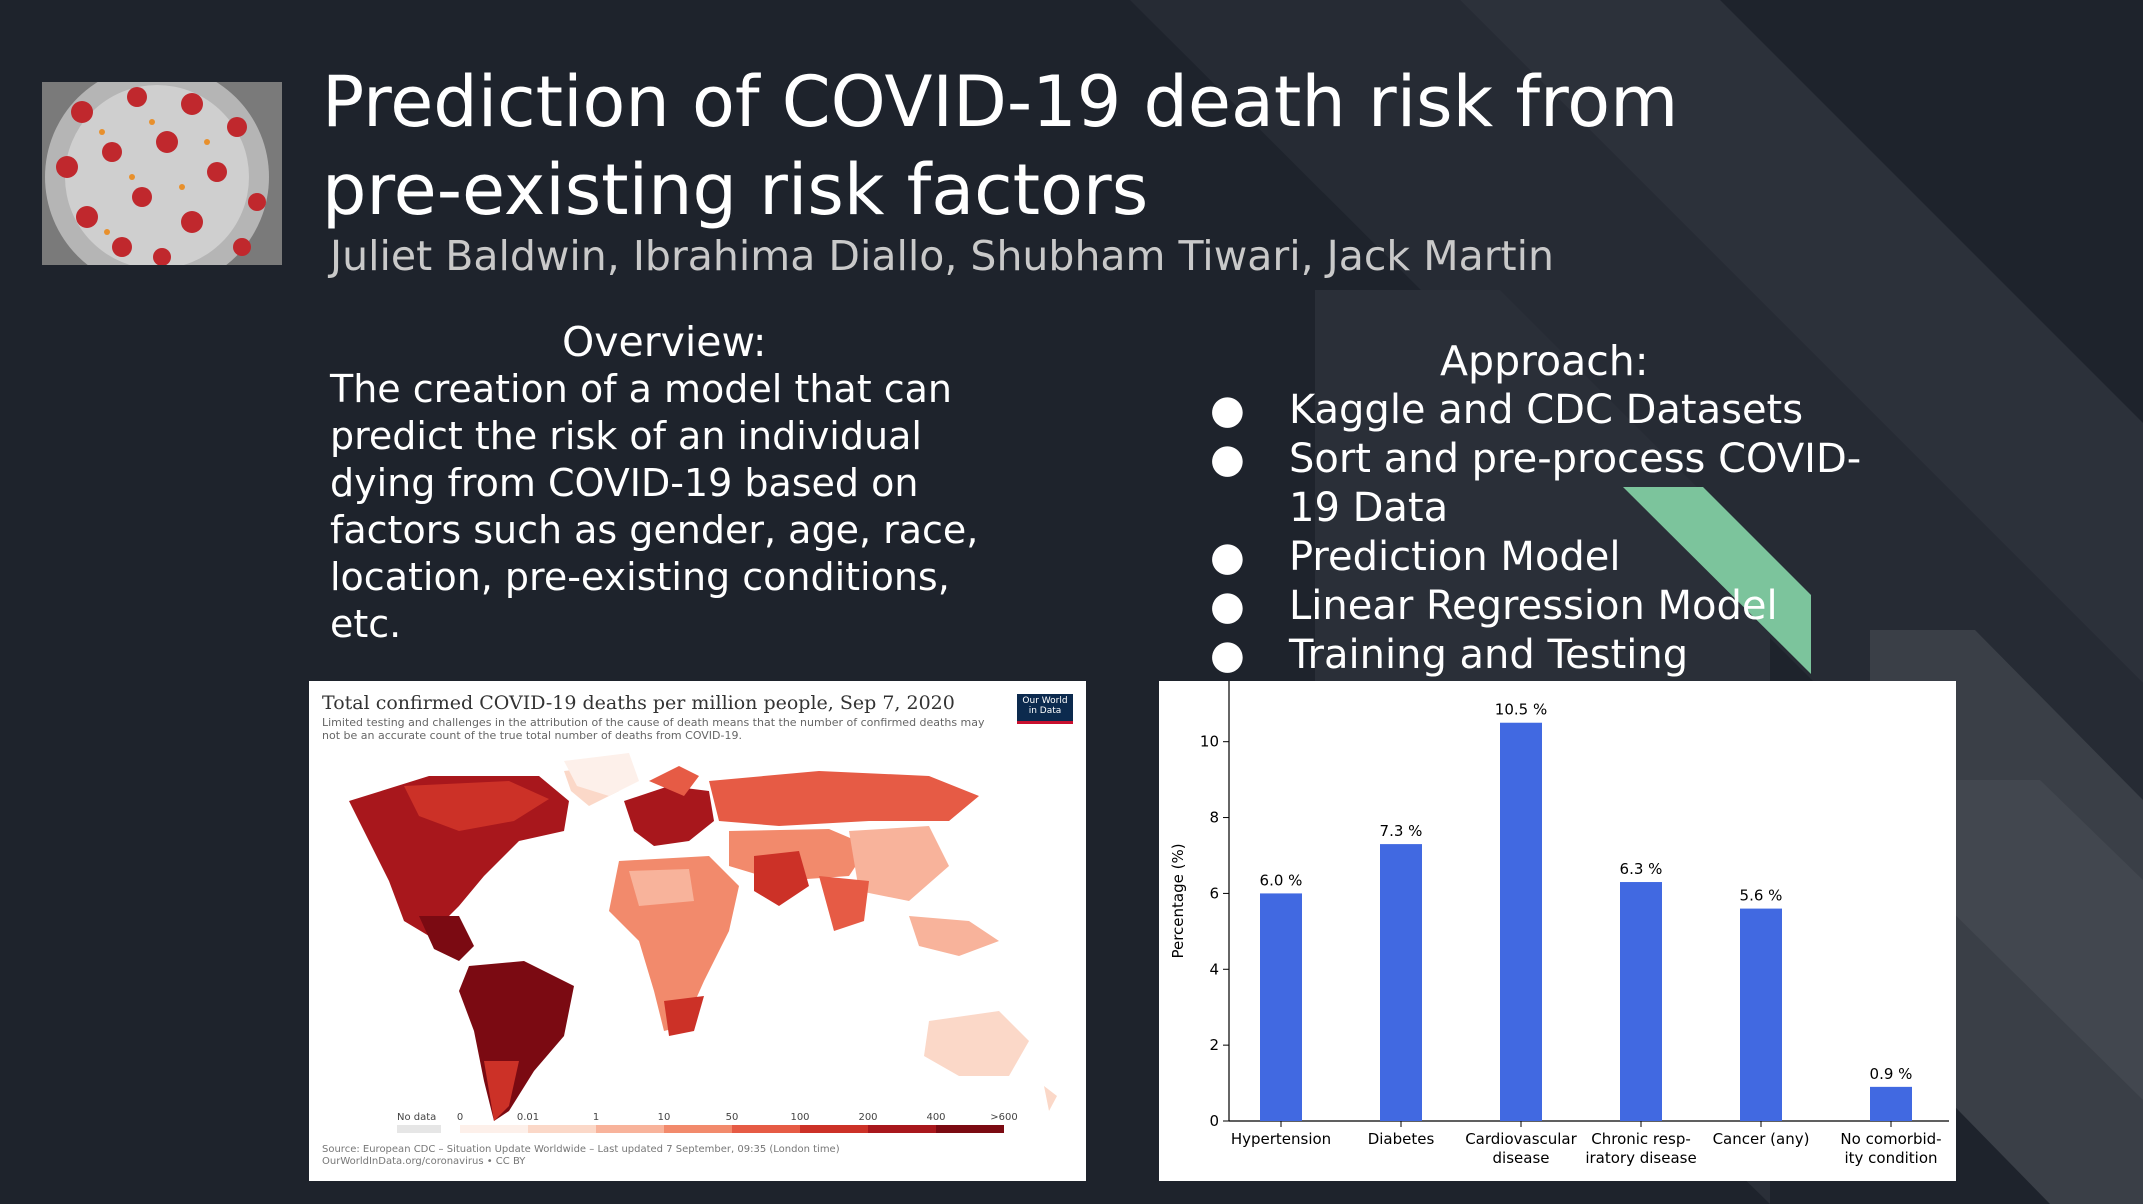 This screenshot has height=1204, width=2143. What do you see at coordinates (528, 1117) in the screenshot?
I see `legend-tick-label: 0.01` at bounding box center [528, 1117].